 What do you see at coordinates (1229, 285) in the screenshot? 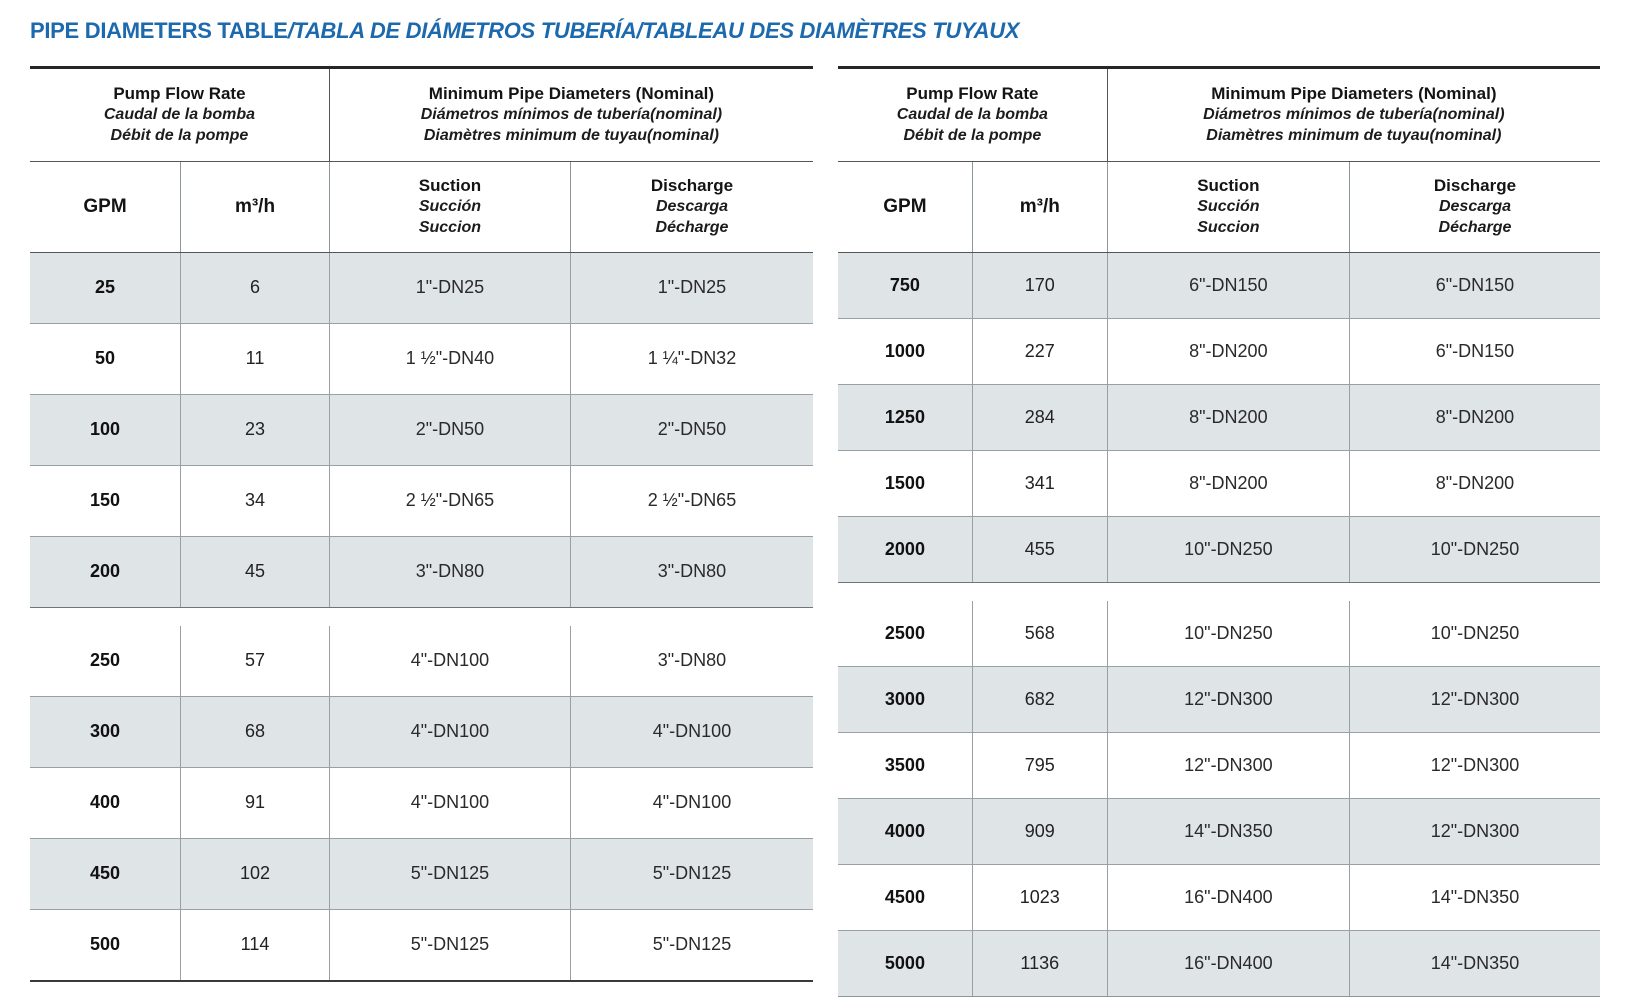
I see `suction-cell: 6"-DN150` at bounding box center [1229, 285].